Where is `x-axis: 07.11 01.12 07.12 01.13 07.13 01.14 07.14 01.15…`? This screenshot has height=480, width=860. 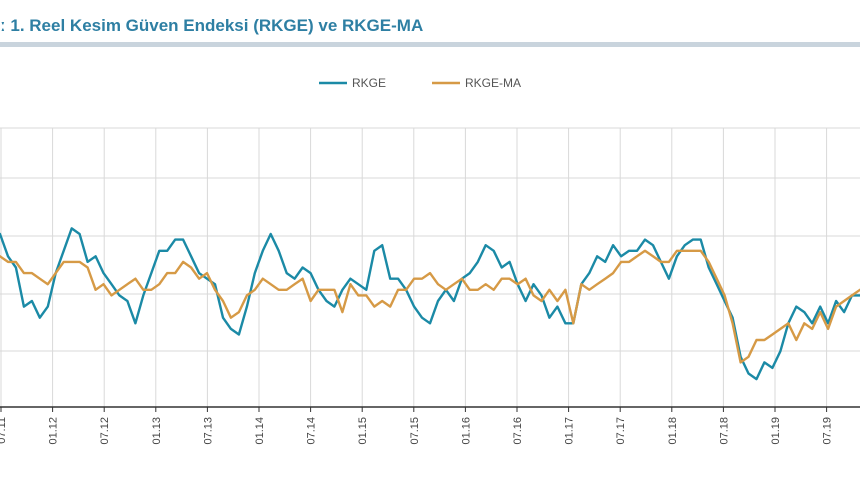
x-axis: 07.11 01.12 07.12 01.13 07.13 01.14 07.14 01.15… is located at coordinates (430, 425).